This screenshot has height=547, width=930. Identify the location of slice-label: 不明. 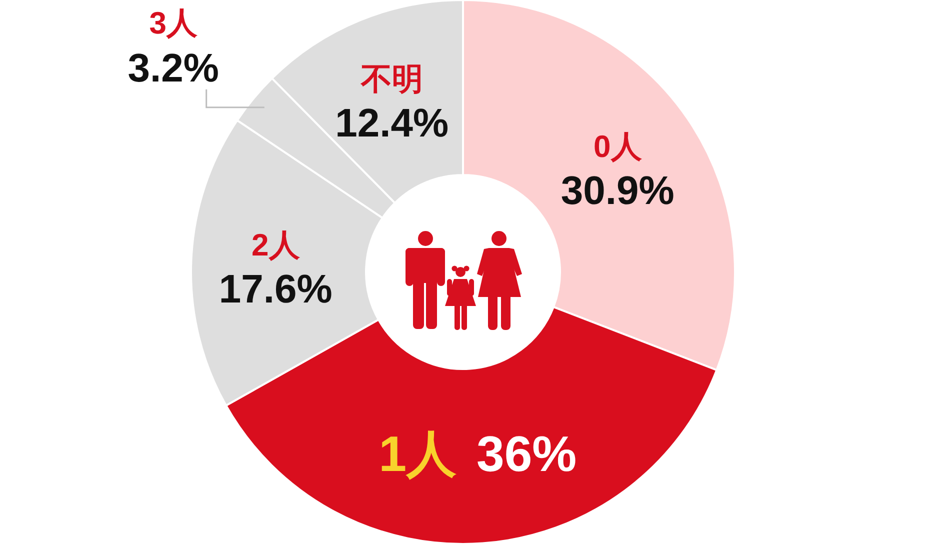
(391, 79).